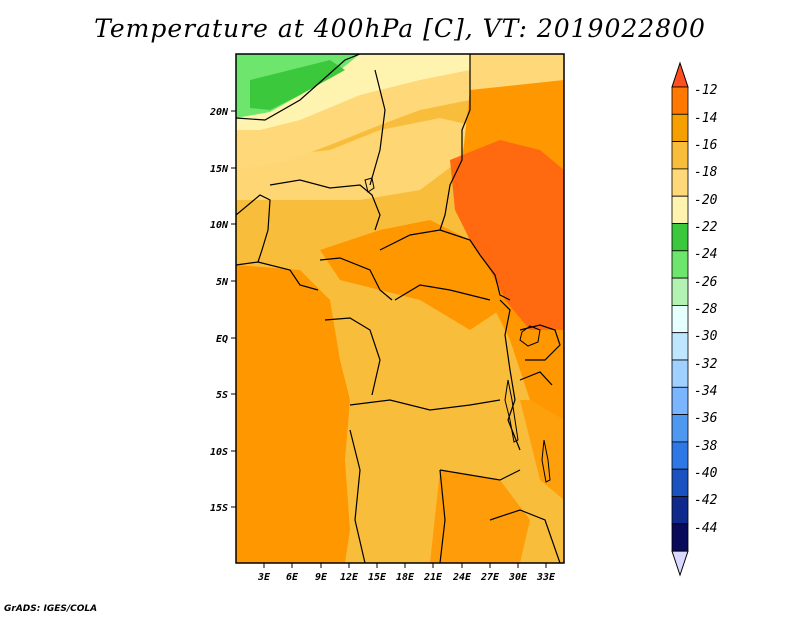 The width and height of the screenshot is (800, 618). I want to click on lat-label: 5N, so click(222, 282).